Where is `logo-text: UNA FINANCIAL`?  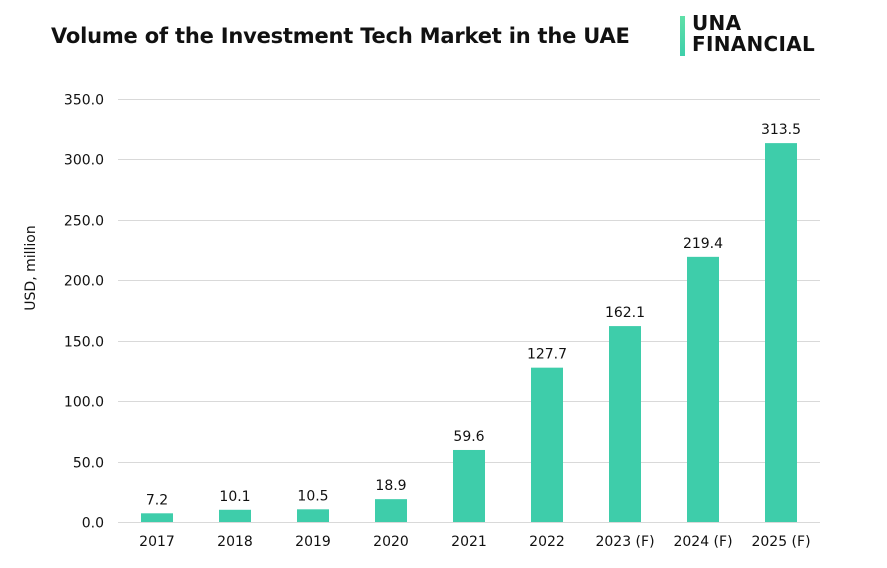 logo-text: UNA FINANCIAL is located at coordinates (753, 34).